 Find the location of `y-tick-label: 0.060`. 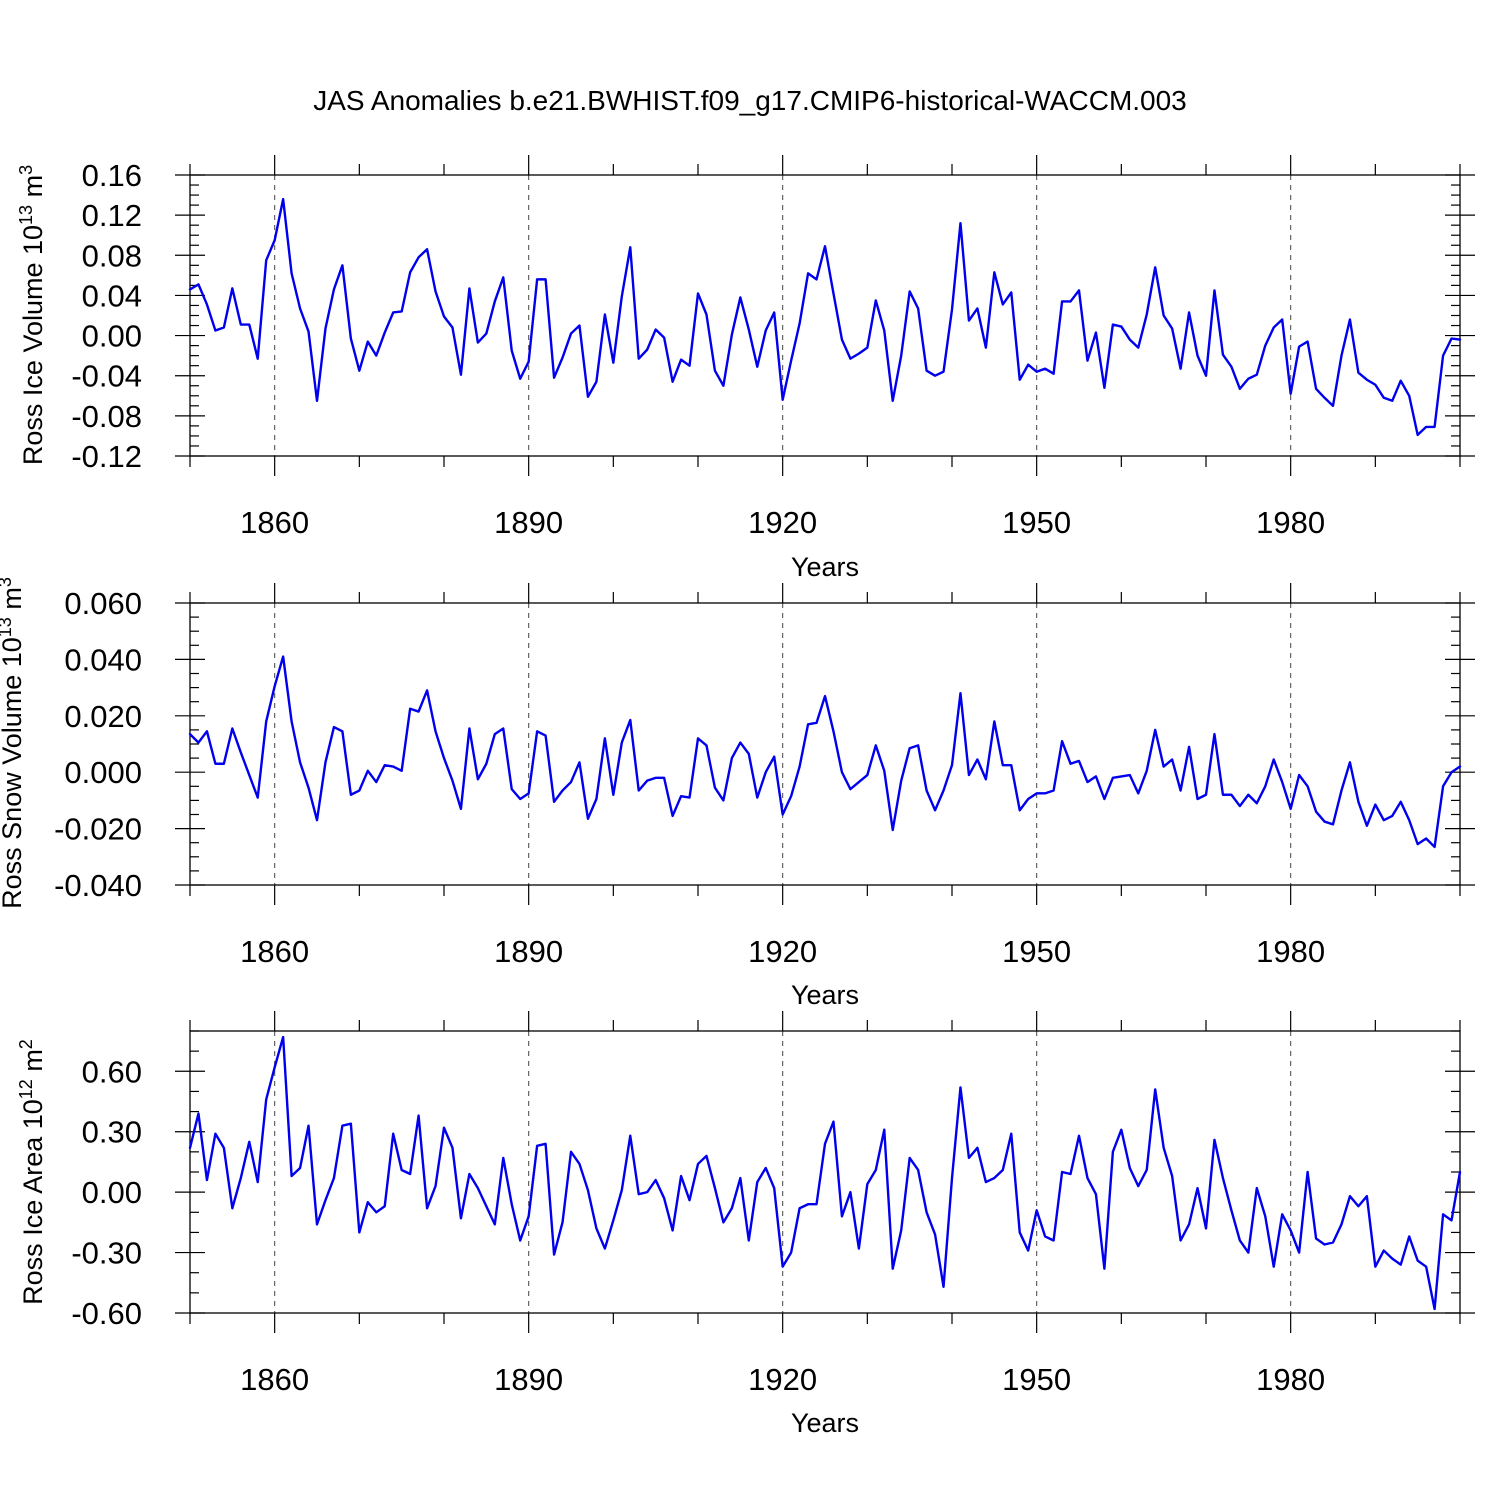

y-tick-label: 0.060 is located at coordinates (103, 603).